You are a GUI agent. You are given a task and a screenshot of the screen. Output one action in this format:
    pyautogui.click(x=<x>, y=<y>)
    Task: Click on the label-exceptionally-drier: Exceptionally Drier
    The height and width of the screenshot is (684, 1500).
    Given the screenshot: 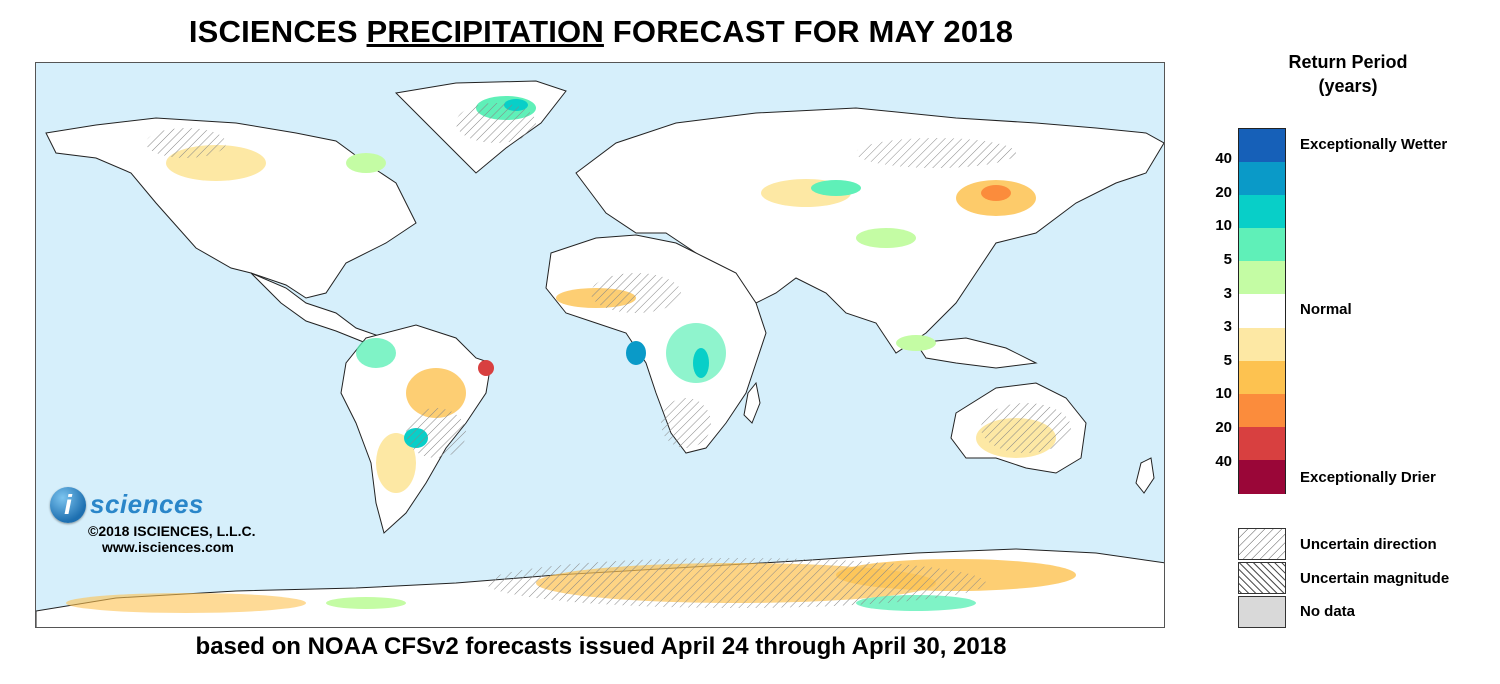 What is the action you would take?
    pyautogui.click(x=1368, y=477)
    